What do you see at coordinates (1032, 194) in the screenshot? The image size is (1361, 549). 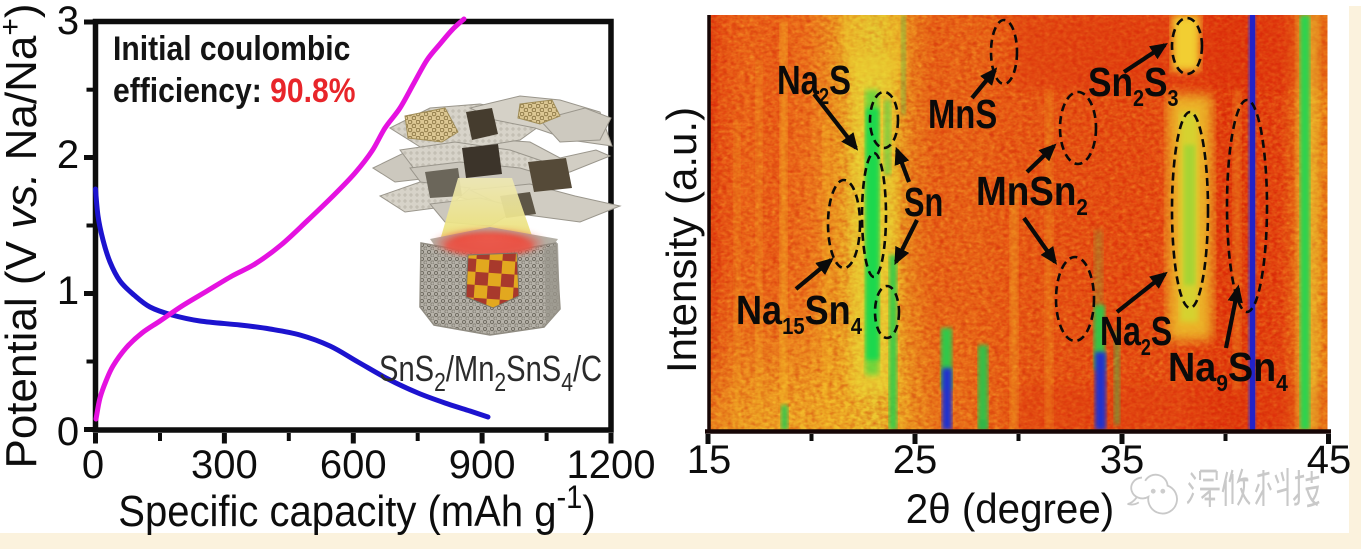 I see `svg-text: MnSn2` at bounding box center [1032, 194].